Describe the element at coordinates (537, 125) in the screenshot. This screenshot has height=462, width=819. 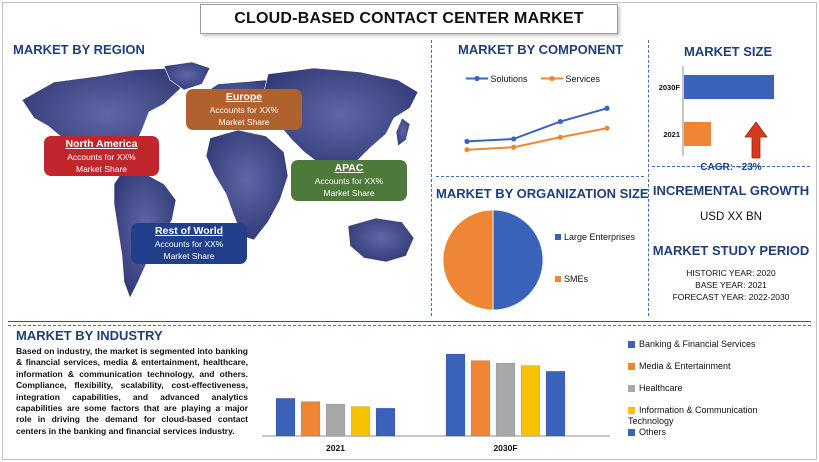
I see `series-line-solutions` at that location.